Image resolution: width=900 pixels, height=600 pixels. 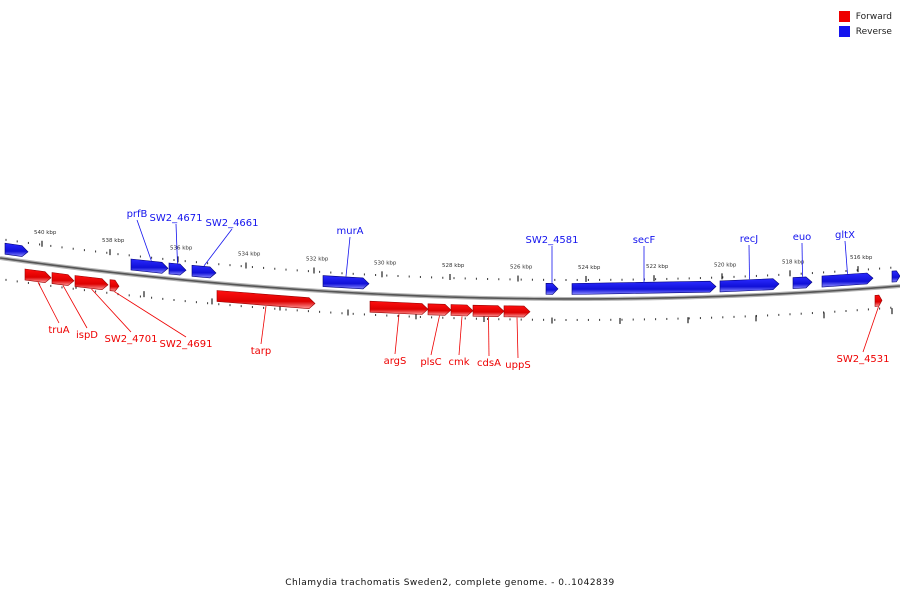 I want to click on kbp-tick-label: 530 kbp, so click(x=385, y=263).